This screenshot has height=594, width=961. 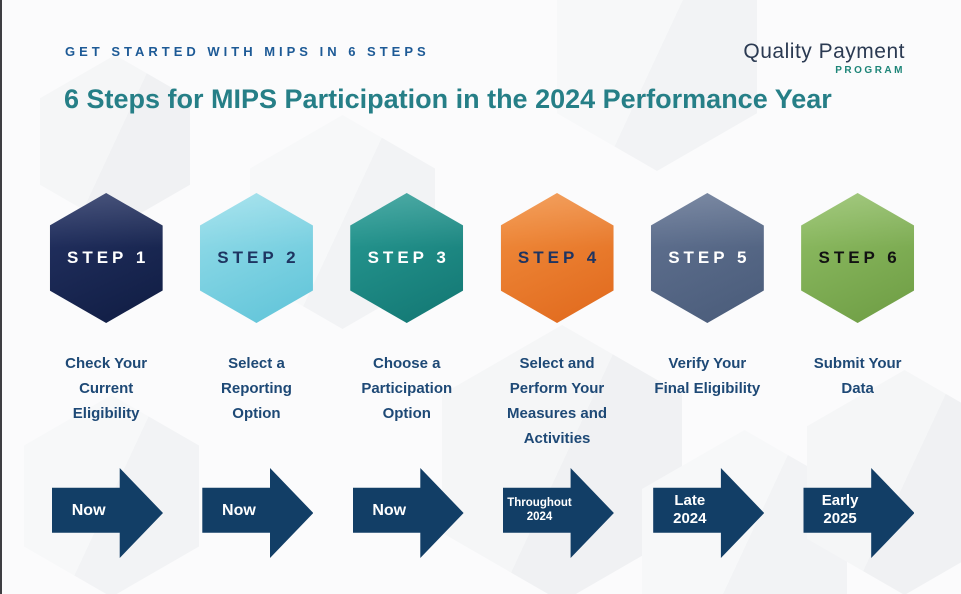 I want to click on step-3-hexagon: STEP 3, so click(x=407, y=258).